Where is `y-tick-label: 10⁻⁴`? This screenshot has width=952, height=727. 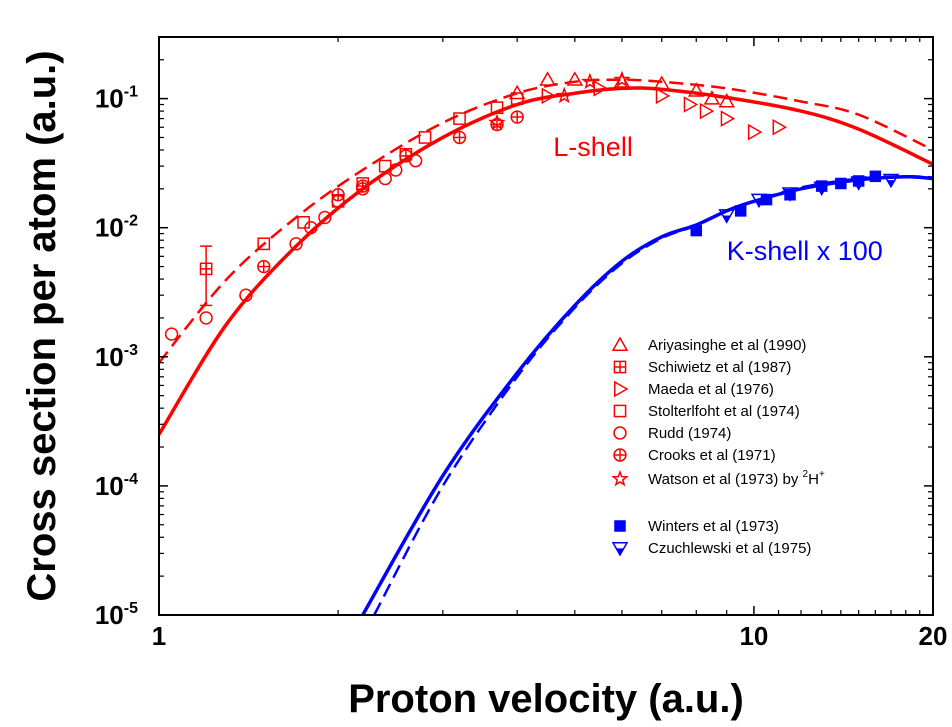 y-tick-label: 10⁻⁴ is located at coordinates (116, 486).